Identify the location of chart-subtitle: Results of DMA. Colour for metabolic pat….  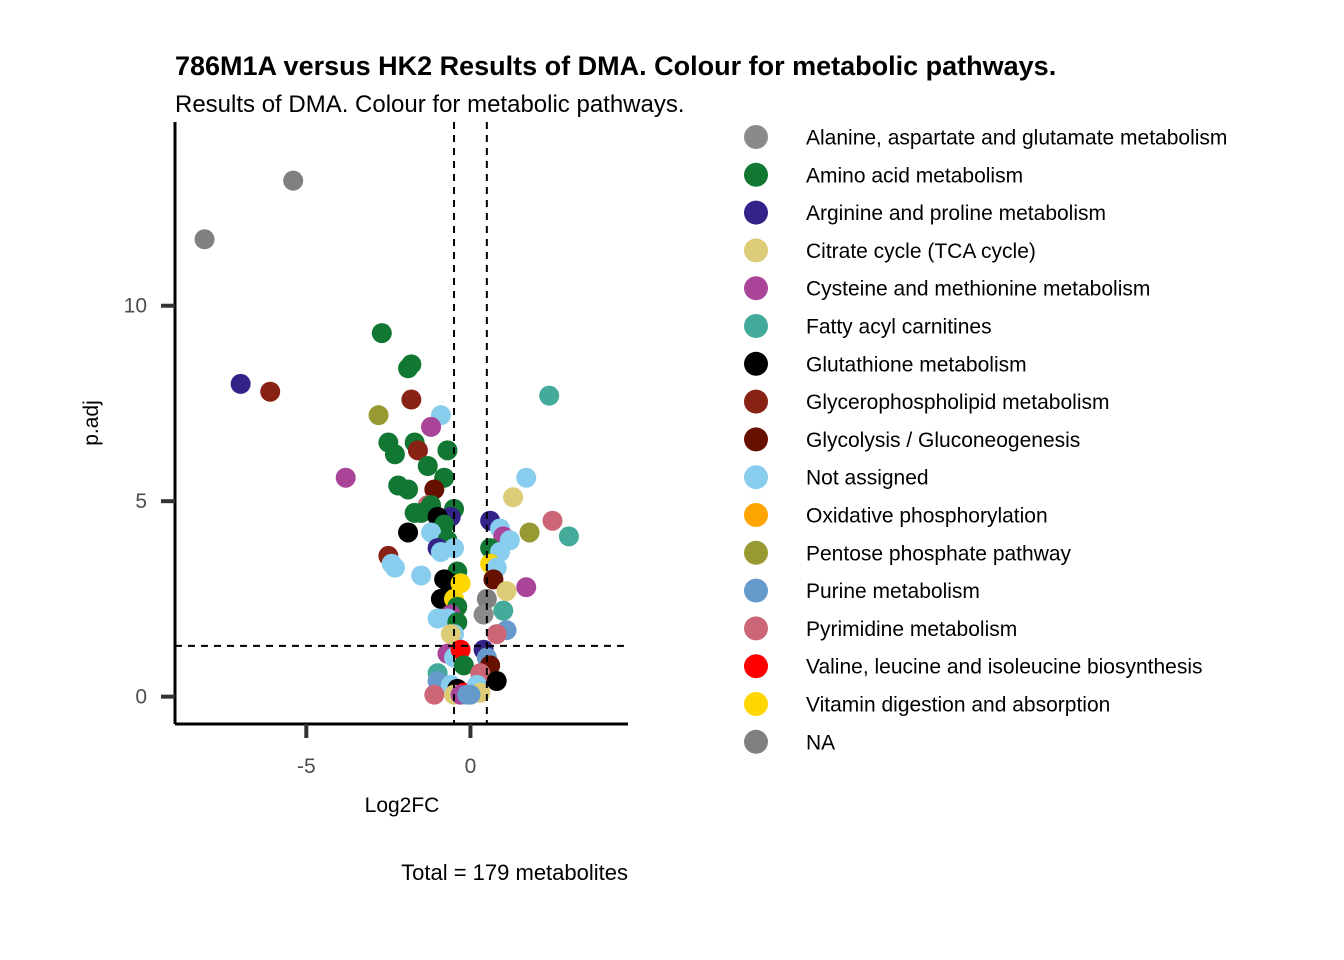
(430, 104).